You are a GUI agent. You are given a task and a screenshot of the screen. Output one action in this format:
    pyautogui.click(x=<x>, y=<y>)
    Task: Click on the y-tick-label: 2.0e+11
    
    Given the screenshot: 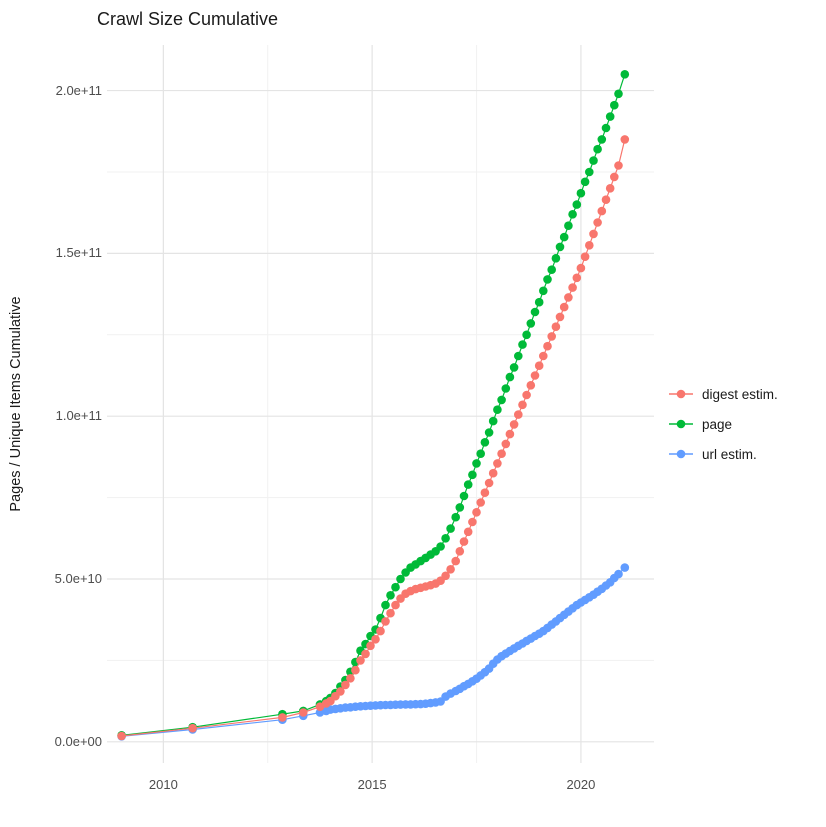 What is the action you would take?
    pyautogui.click(x=78, y=90)
    